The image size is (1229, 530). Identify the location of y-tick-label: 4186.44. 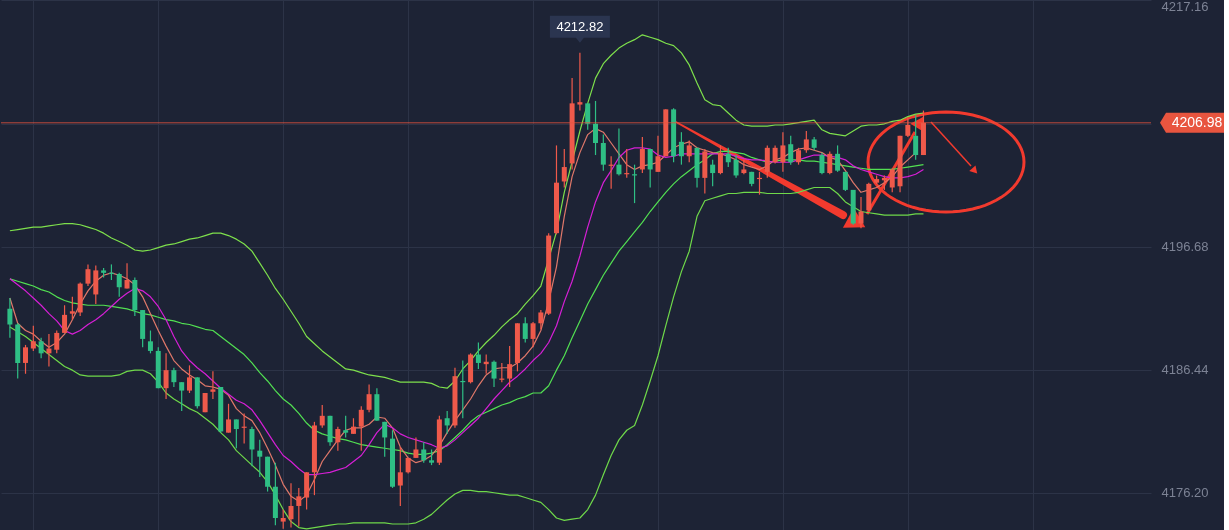
(1185, 370).